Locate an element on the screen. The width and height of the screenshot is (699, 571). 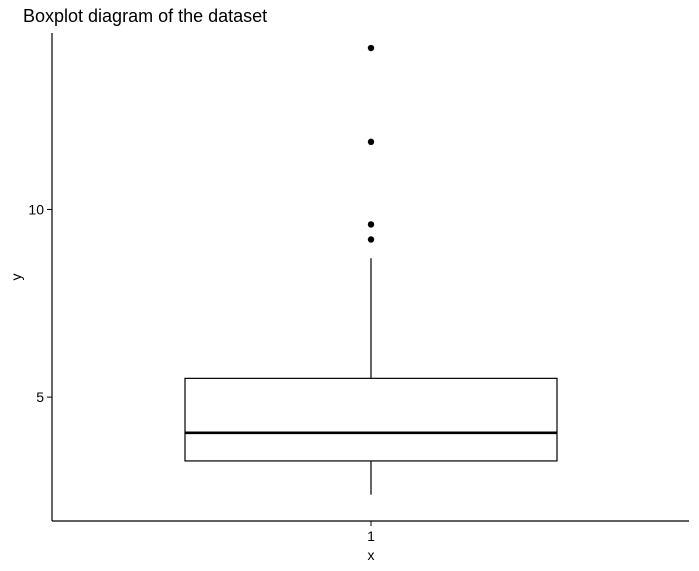
x-axis-label: x is located at coordinates (371, 555).